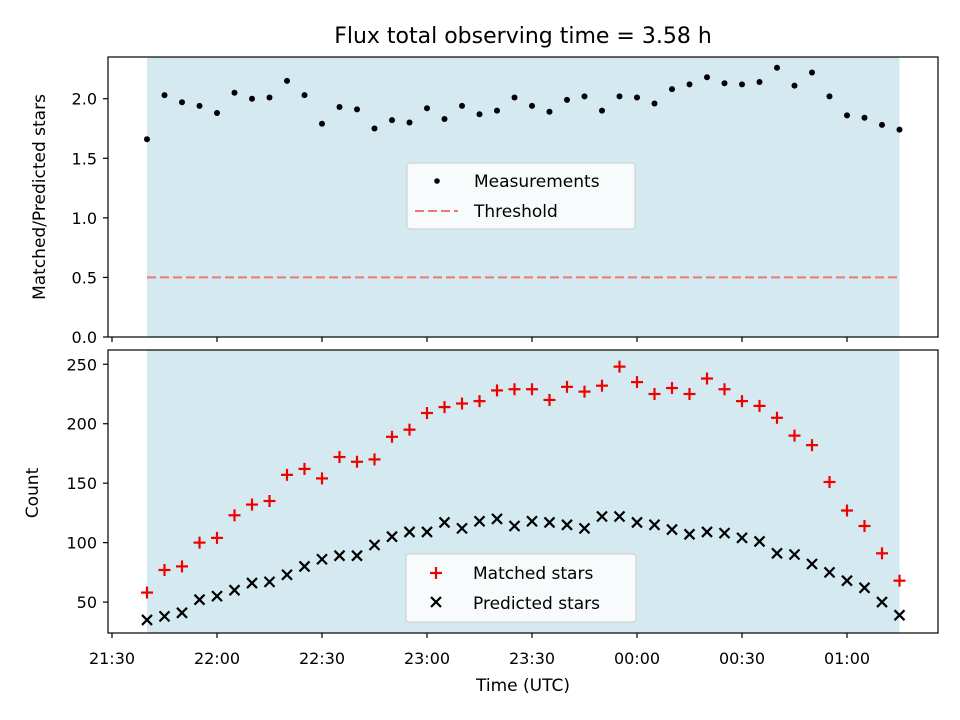 This screenshot has width=960, height=720. Describe the element at coordinates (81, 543) in the screenshot. I see `bottom-ytick-label: 100` at that location.